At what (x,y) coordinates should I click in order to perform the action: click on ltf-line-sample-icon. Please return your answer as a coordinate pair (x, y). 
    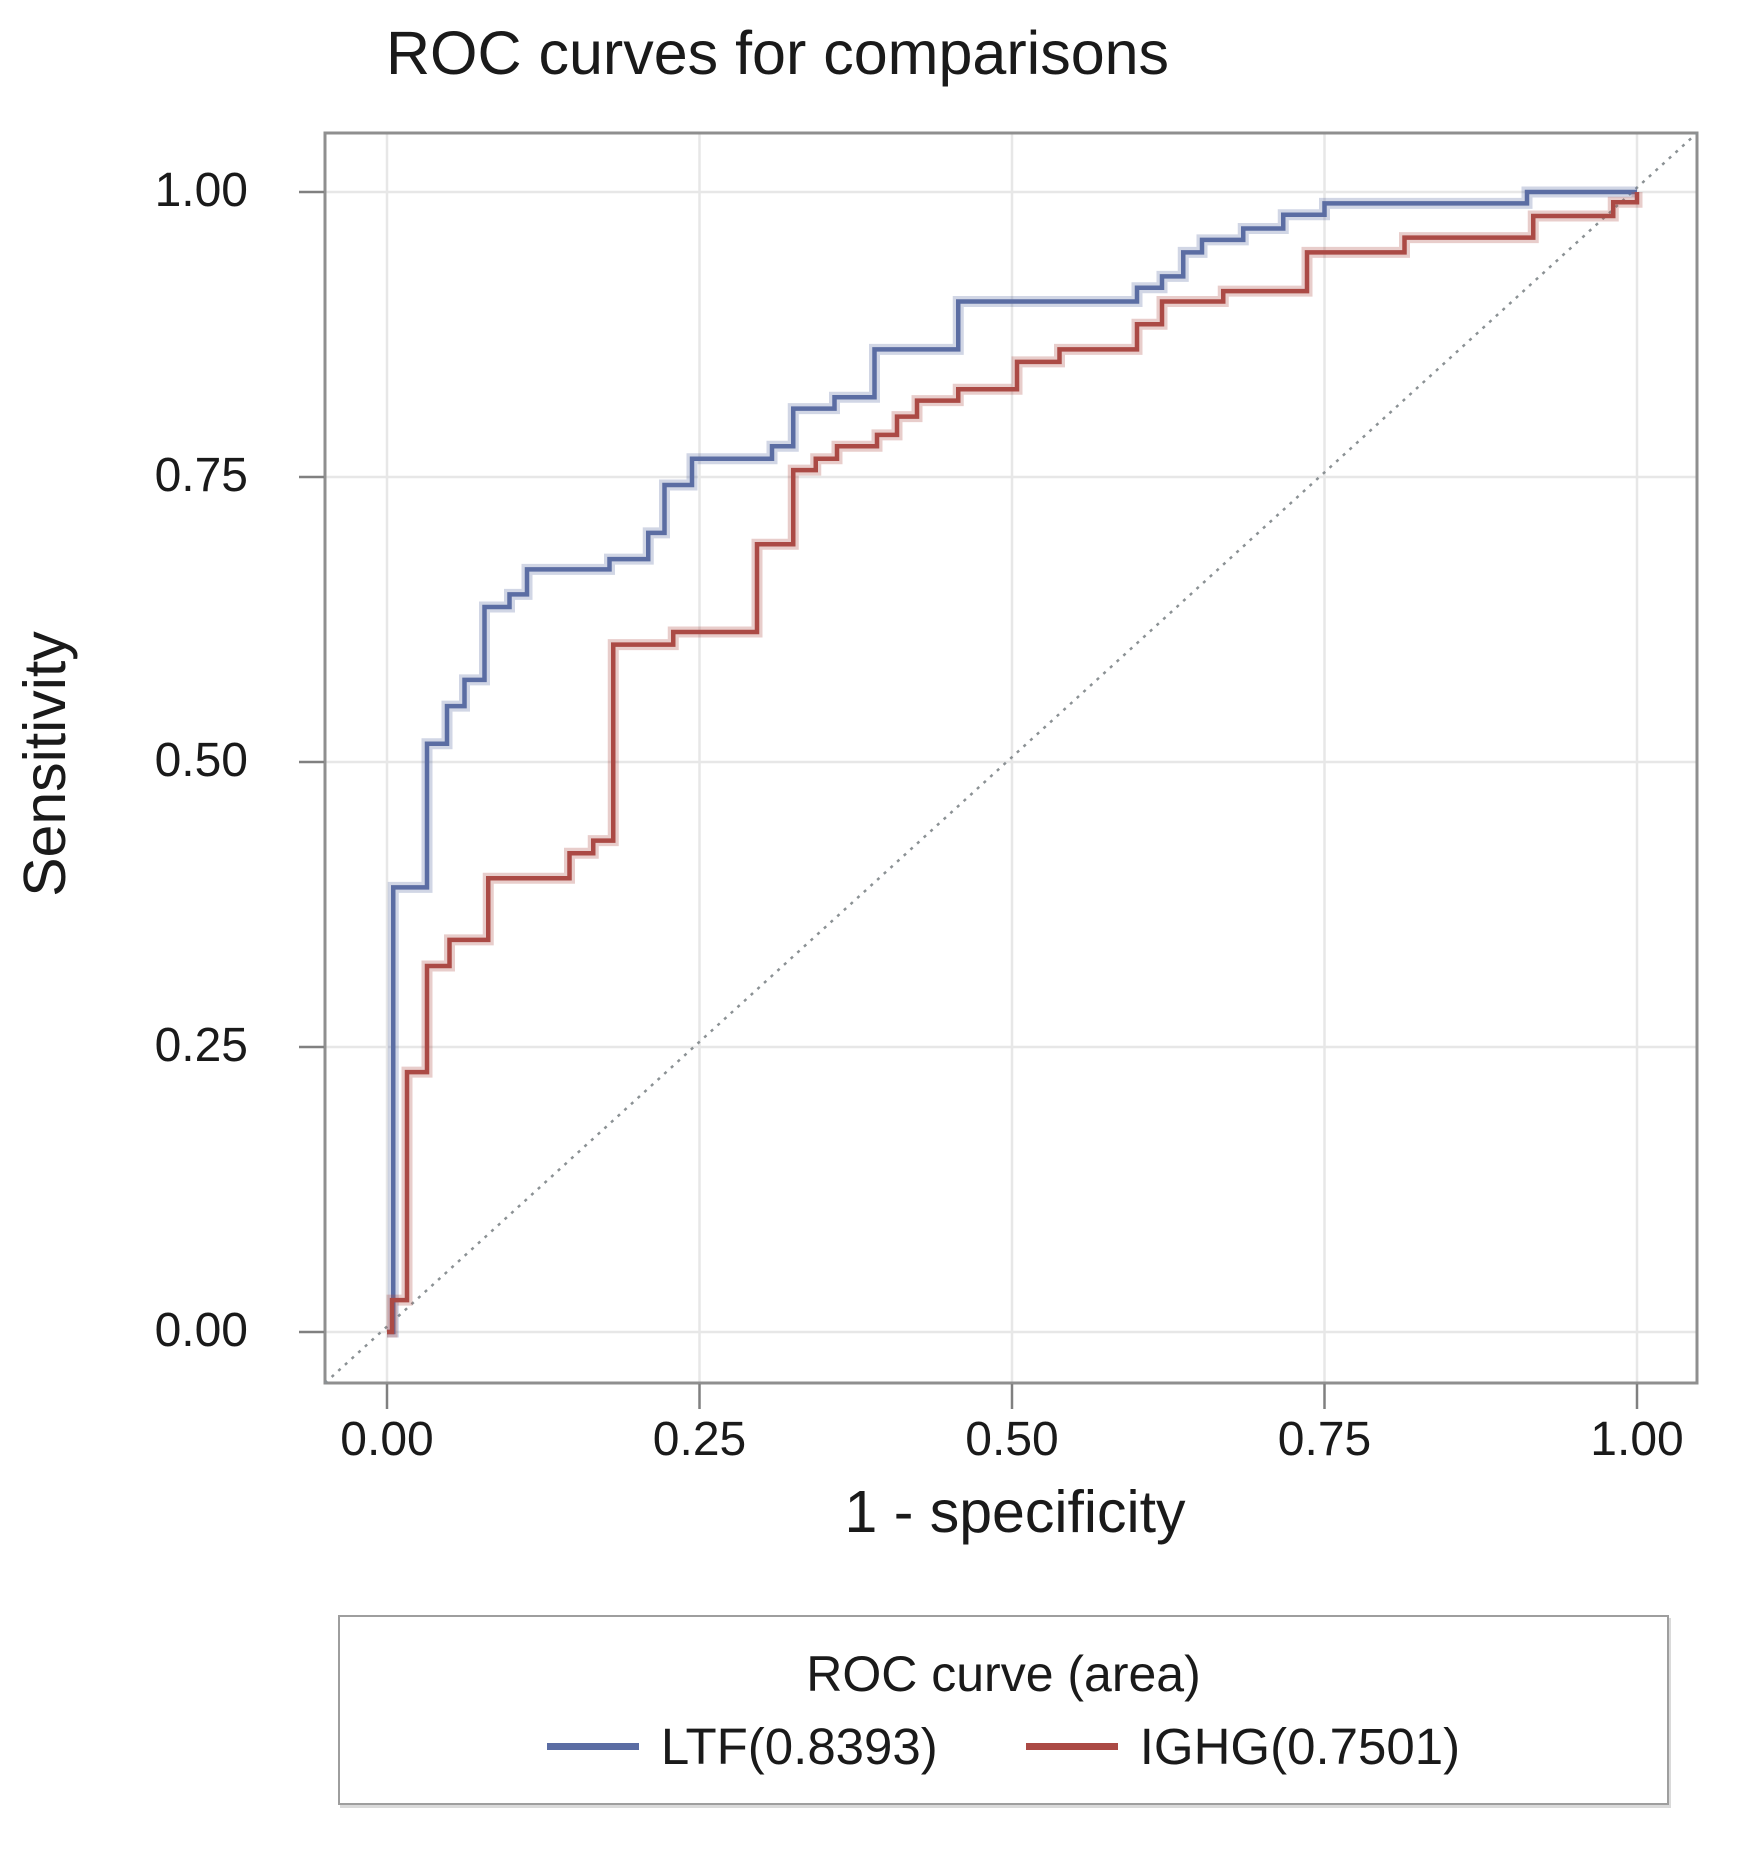
    Looking at the image, I should click on (592, 1746).